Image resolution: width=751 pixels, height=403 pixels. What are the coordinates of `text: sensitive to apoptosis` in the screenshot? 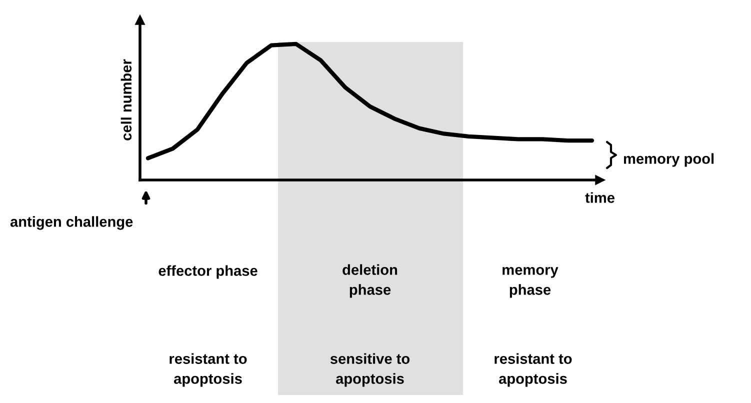 It's located at (370, 370).